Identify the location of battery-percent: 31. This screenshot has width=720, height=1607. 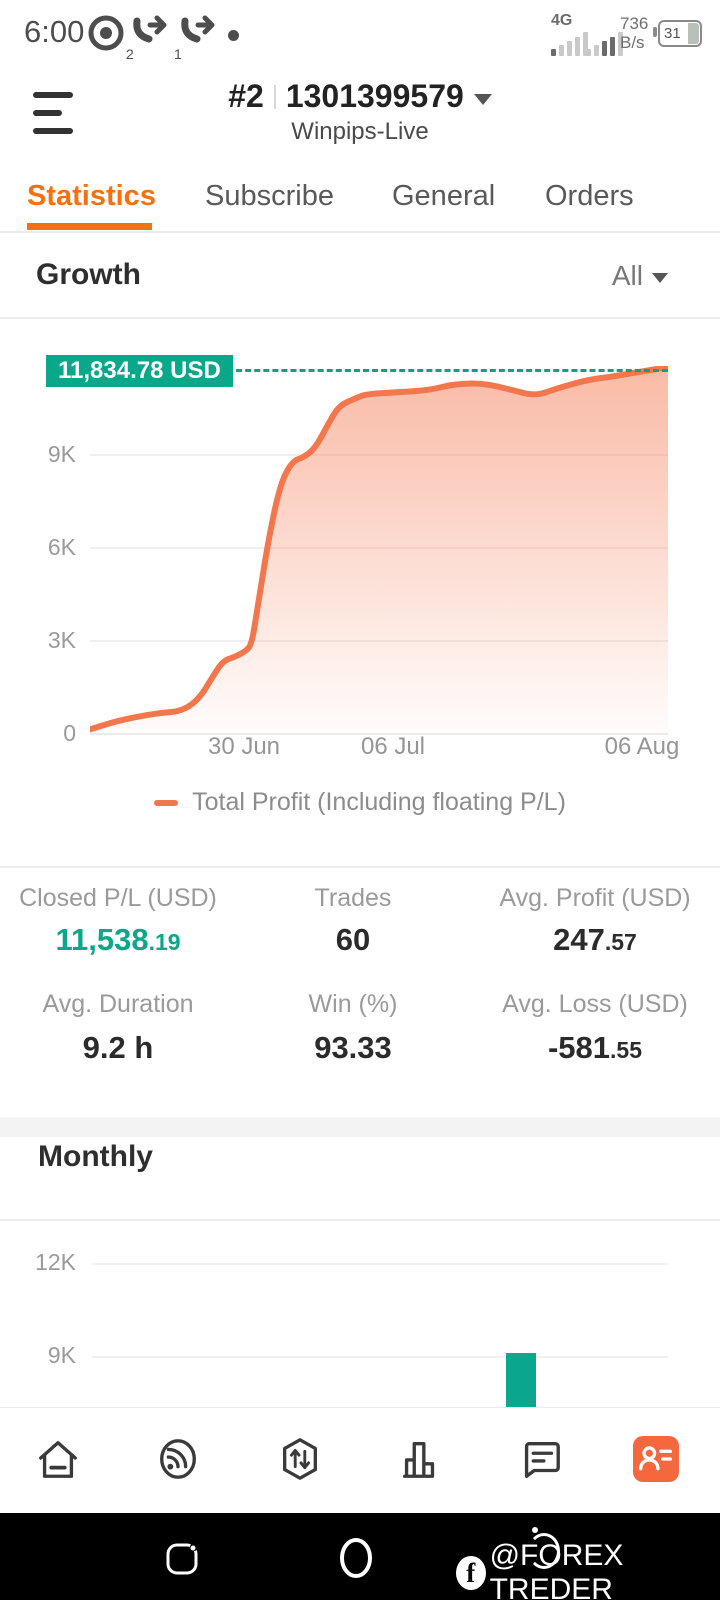
(672, 33).